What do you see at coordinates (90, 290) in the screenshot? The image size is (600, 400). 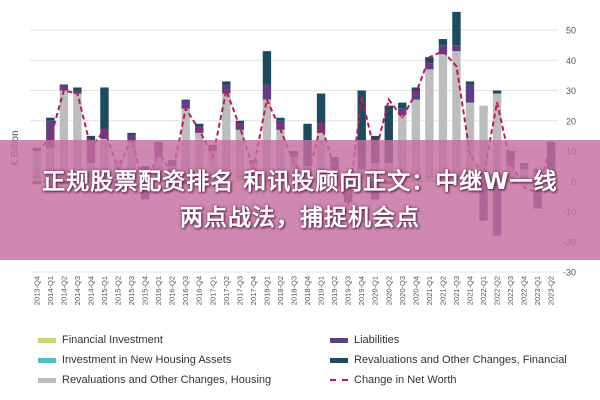 I see `x-tick-label: 2014-Q4` at bounding box center [90, 290].